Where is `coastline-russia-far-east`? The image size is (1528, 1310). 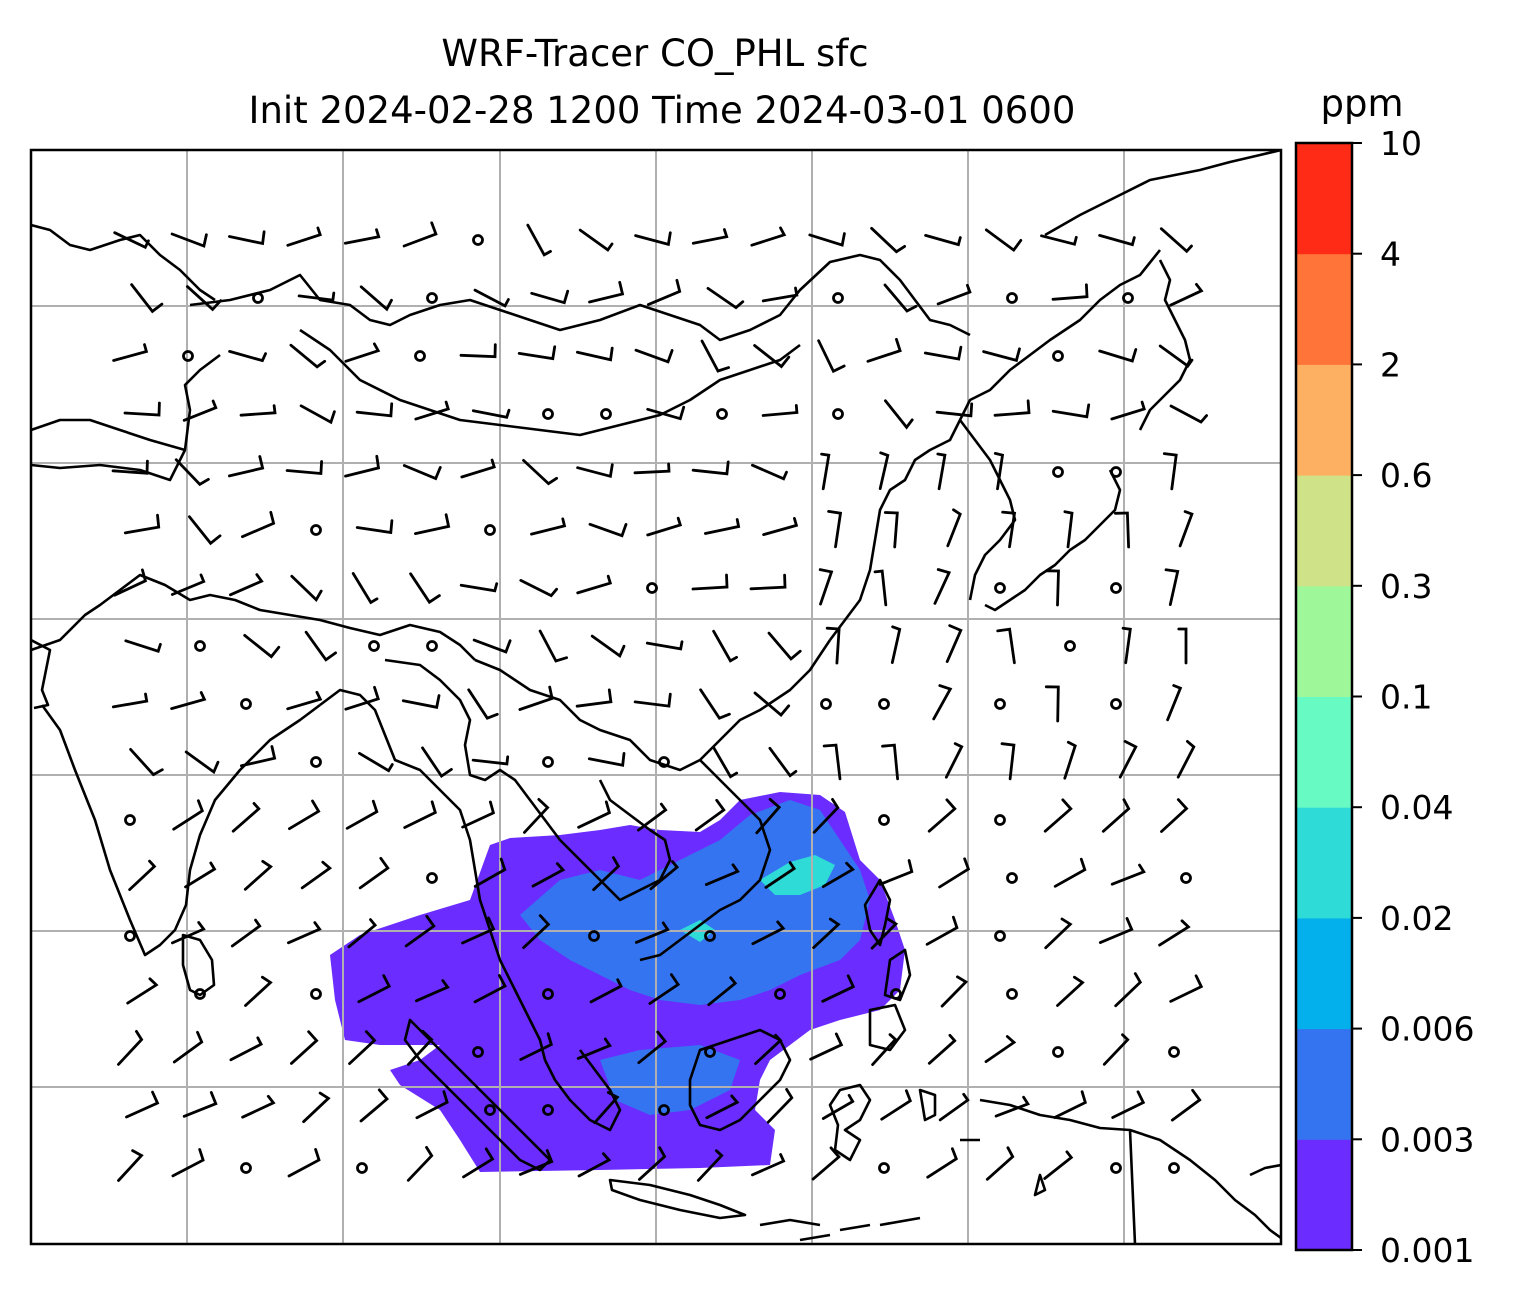
coastline-russia-far-east is located at coordinates (1162, 193).